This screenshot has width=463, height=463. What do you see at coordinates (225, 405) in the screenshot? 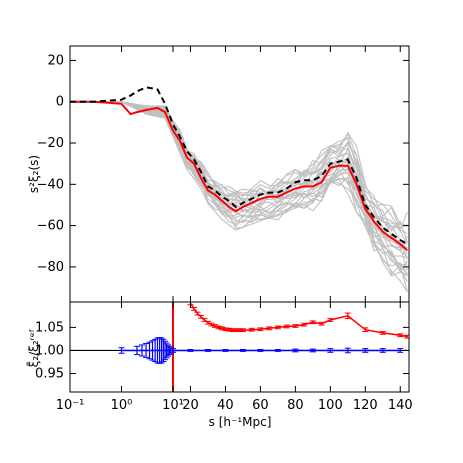
I see `x-tick-label: 40` at bounding box center [225, 405].